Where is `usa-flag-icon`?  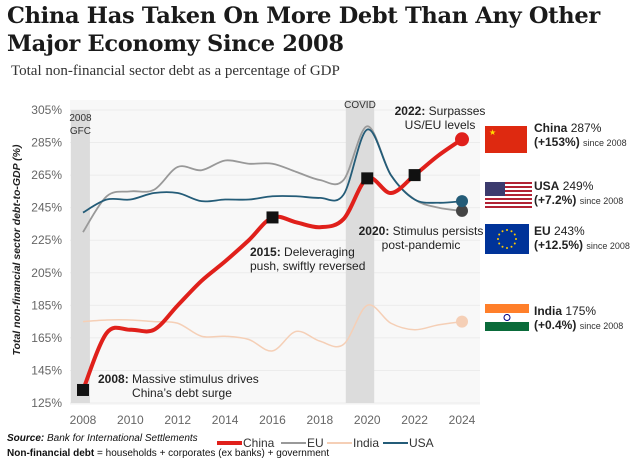
usa-flag-icon is located at coordinates (508, 195).